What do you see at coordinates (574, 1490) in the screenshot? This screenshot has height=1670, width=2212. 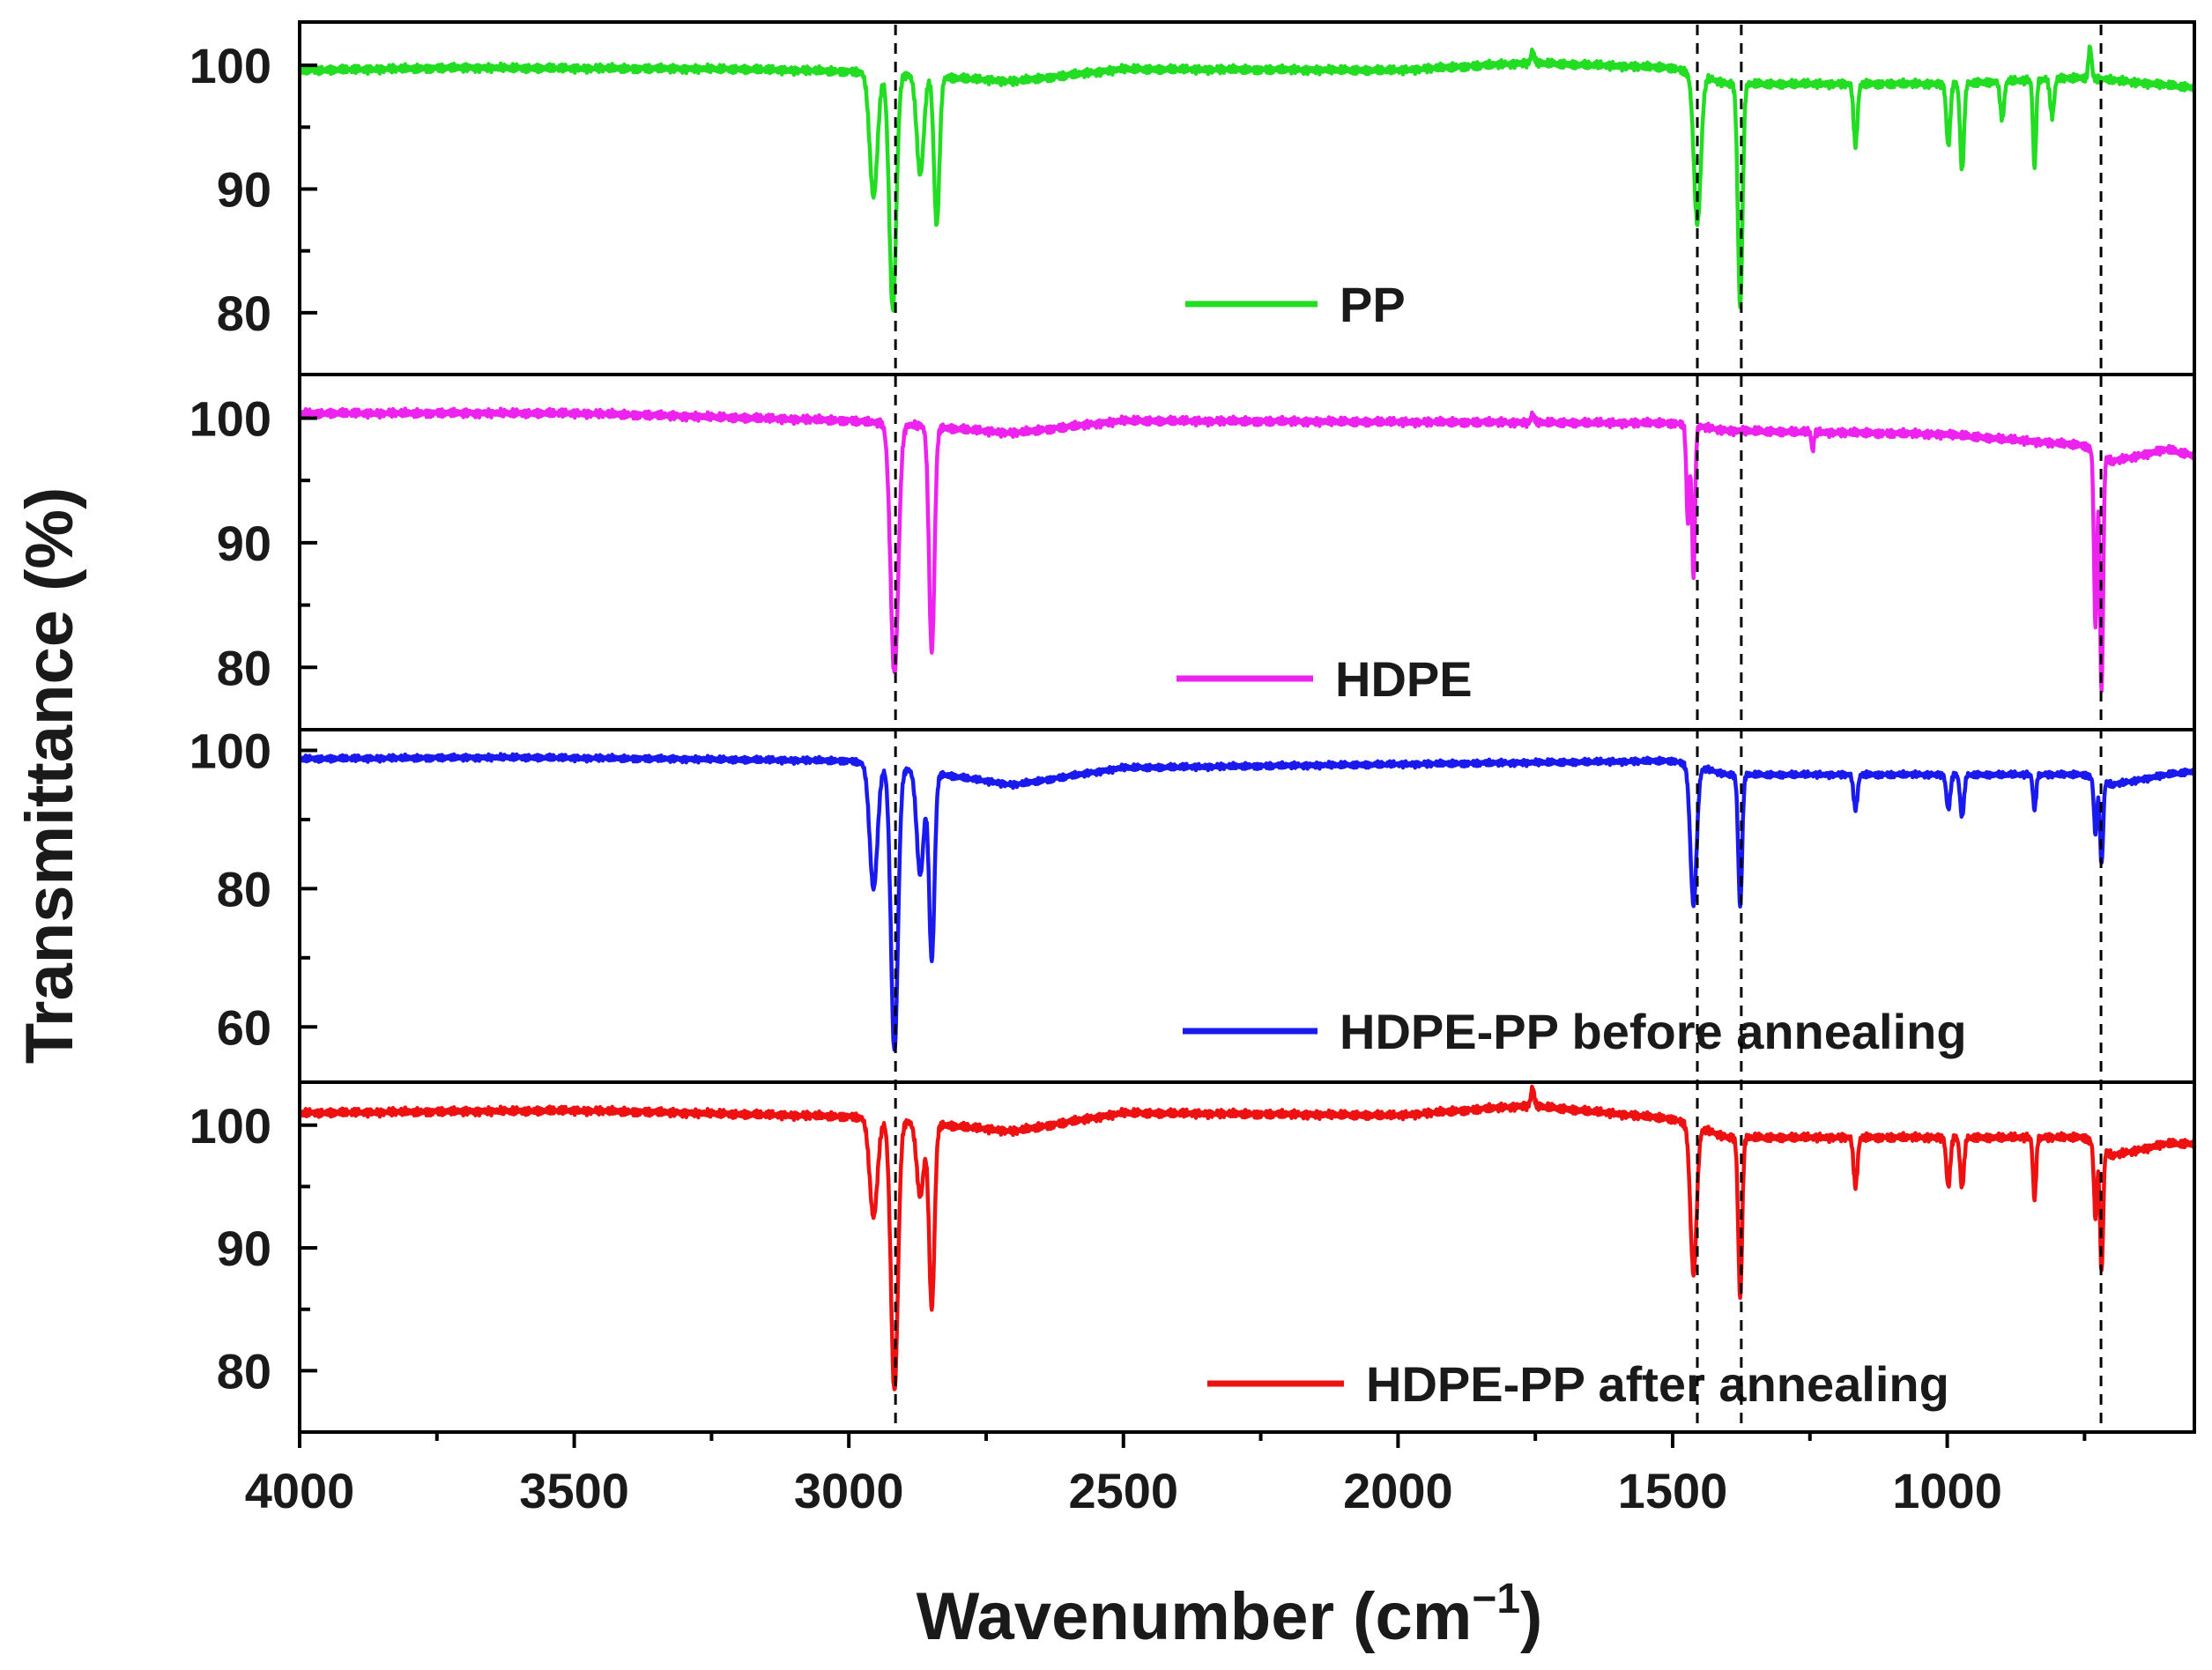 I see `x-tick-label-1: 3500` at bounding box center [574, 1490].